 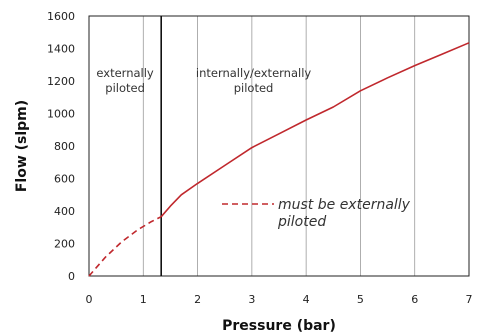 I want to click on legend: must be externally piloted, so click(x=316, y=213).